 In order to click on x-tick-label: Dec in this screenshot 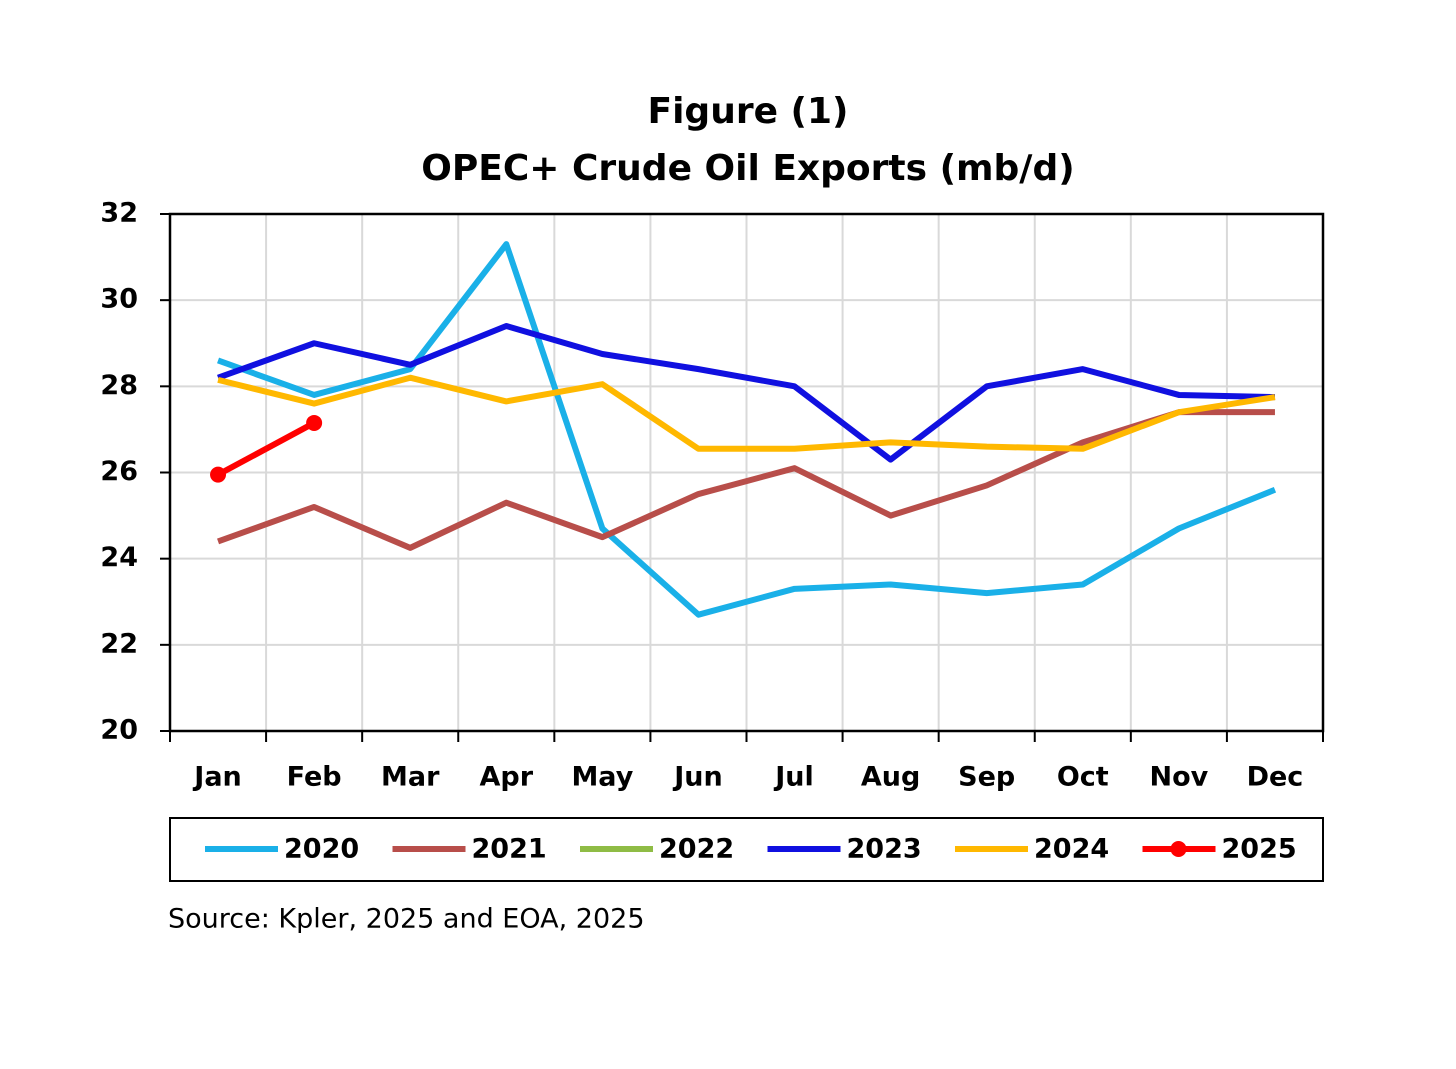, I will do `click(1275, 777)`.